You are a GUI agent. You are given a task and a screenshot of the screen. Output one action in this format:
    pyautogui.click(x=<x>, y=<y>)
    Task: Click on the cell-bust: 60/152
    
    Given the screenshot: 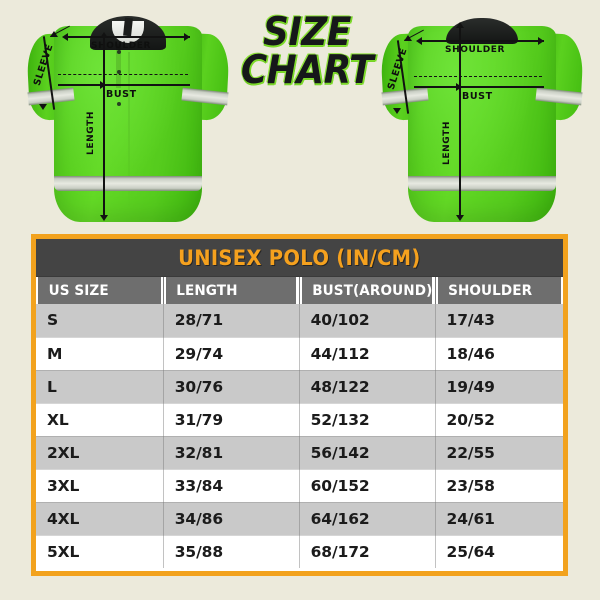 What is the action you would take?
    pyautogui.click(x=367, y=486)
    